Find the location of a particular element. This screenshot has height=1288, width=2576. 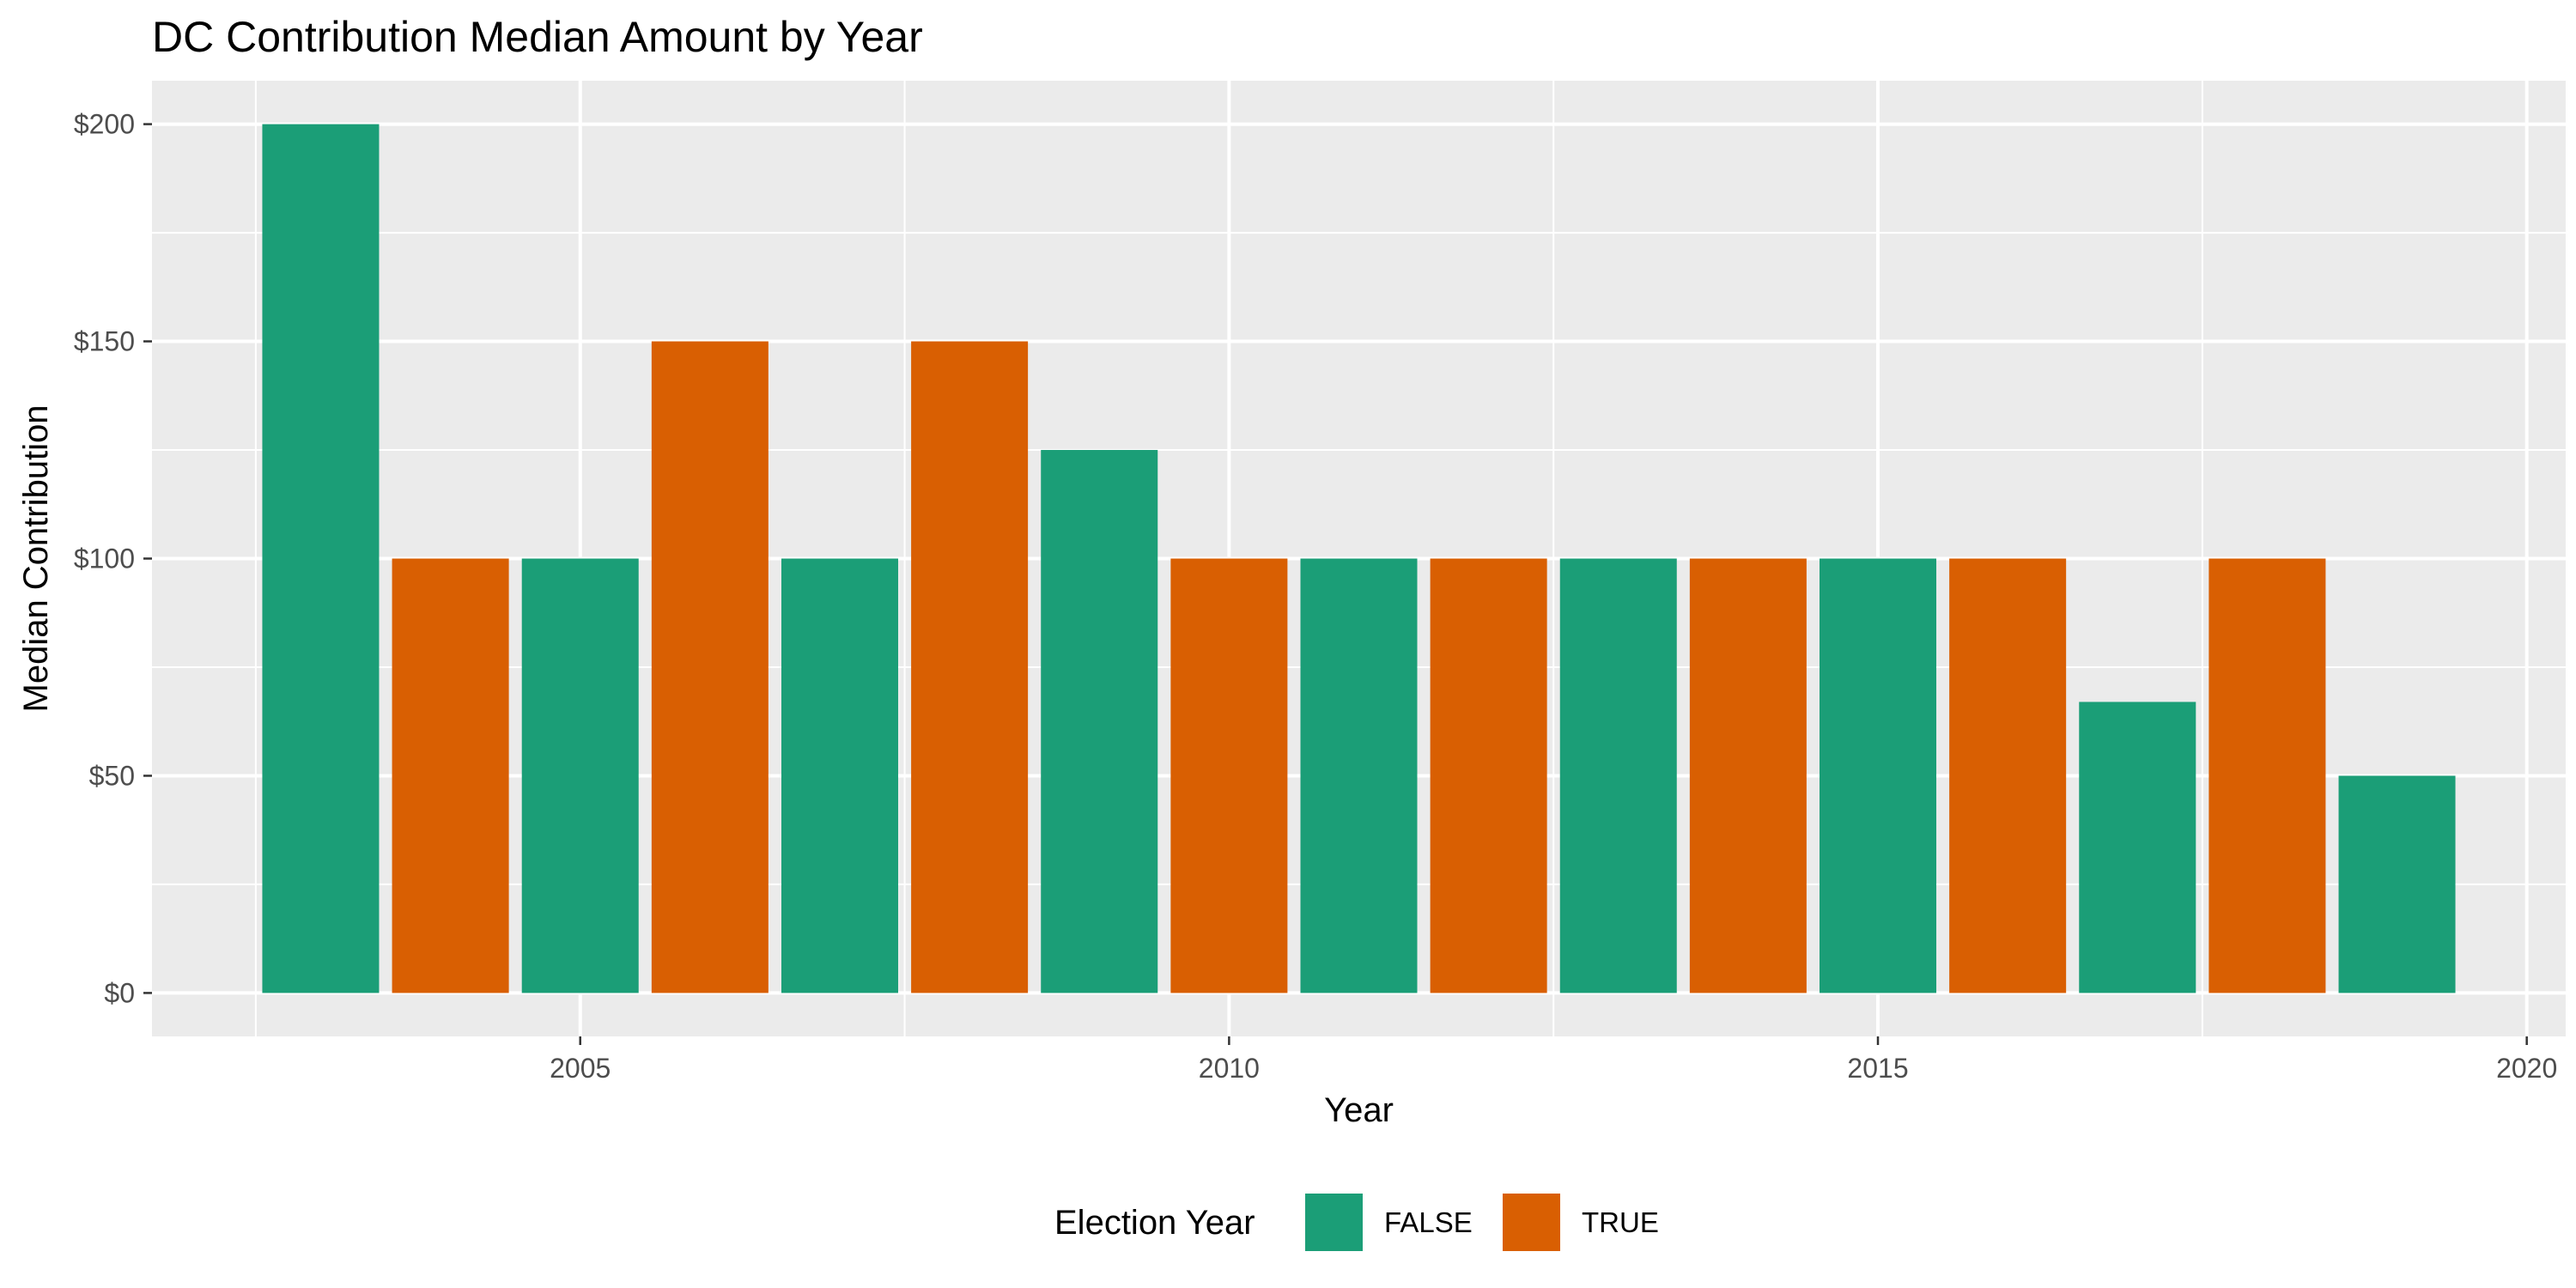

legend-key-false is located at coordinates (1334, 1222).